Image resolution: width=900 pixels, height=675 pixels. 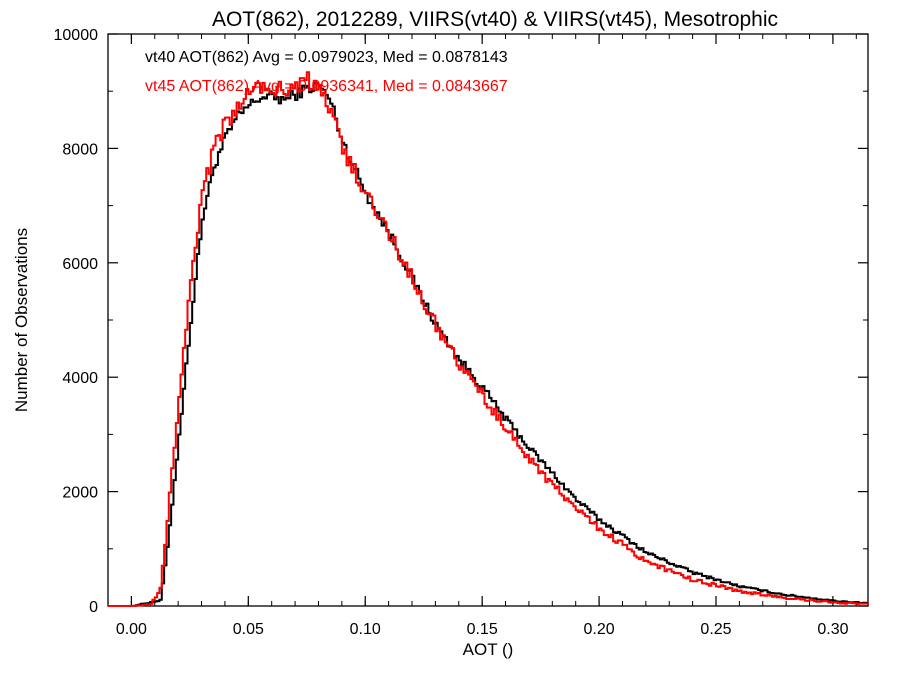 I want to click on y-axis-label: Number of Observations, so click(x=21, y=320).